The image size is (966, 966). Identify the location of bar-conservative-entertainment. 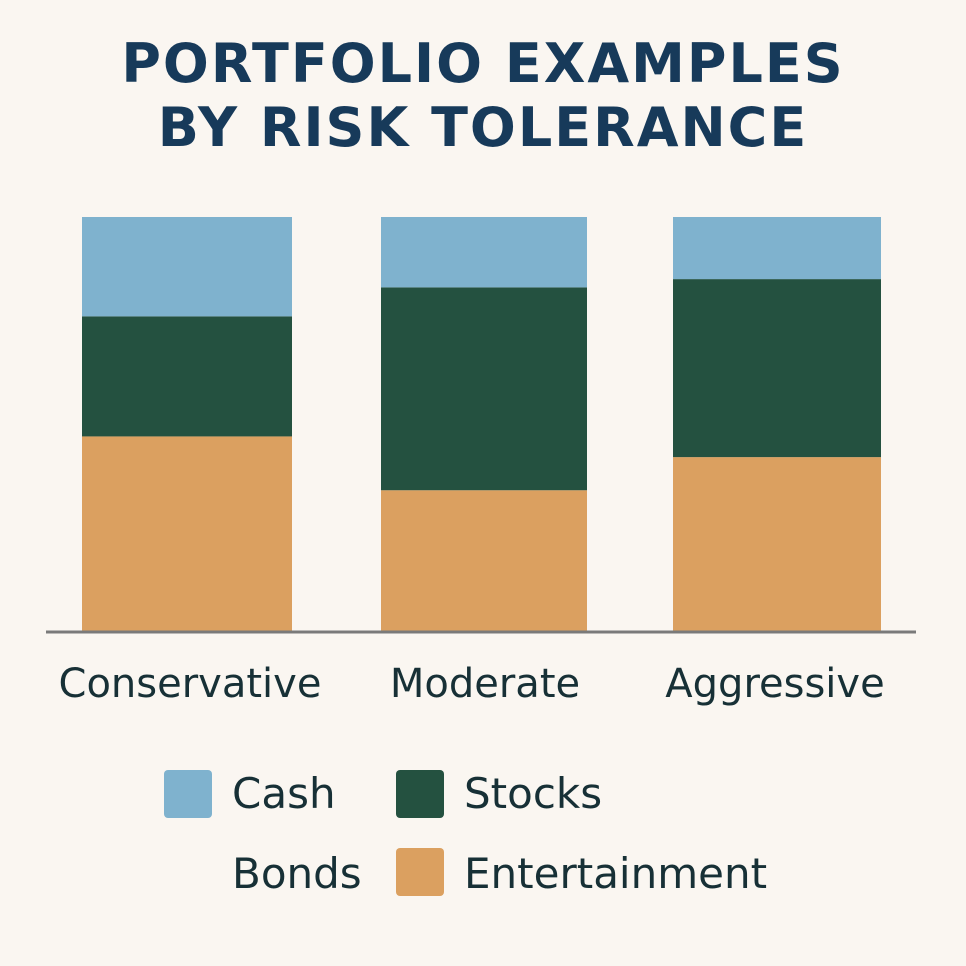
(187, 533).